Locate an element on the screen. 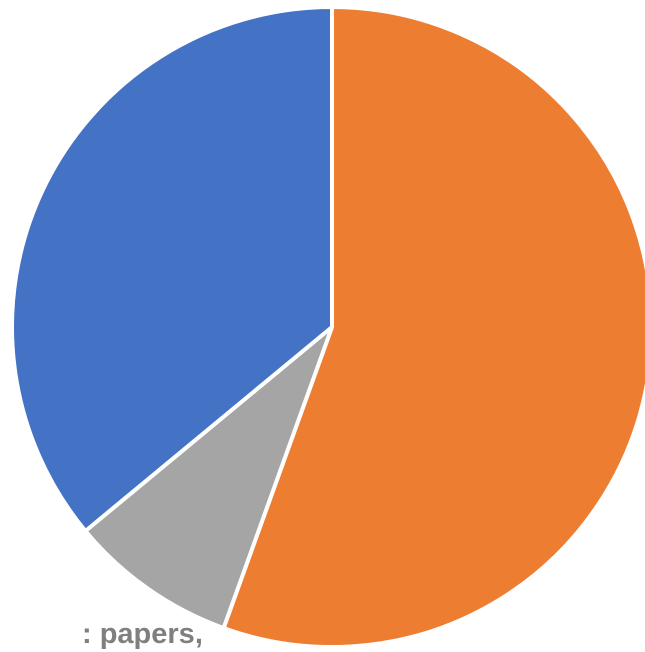 The height and width of the screenshot is (652, 645). cropped-caption-text: : papers, is located at coordinates (142, 634).